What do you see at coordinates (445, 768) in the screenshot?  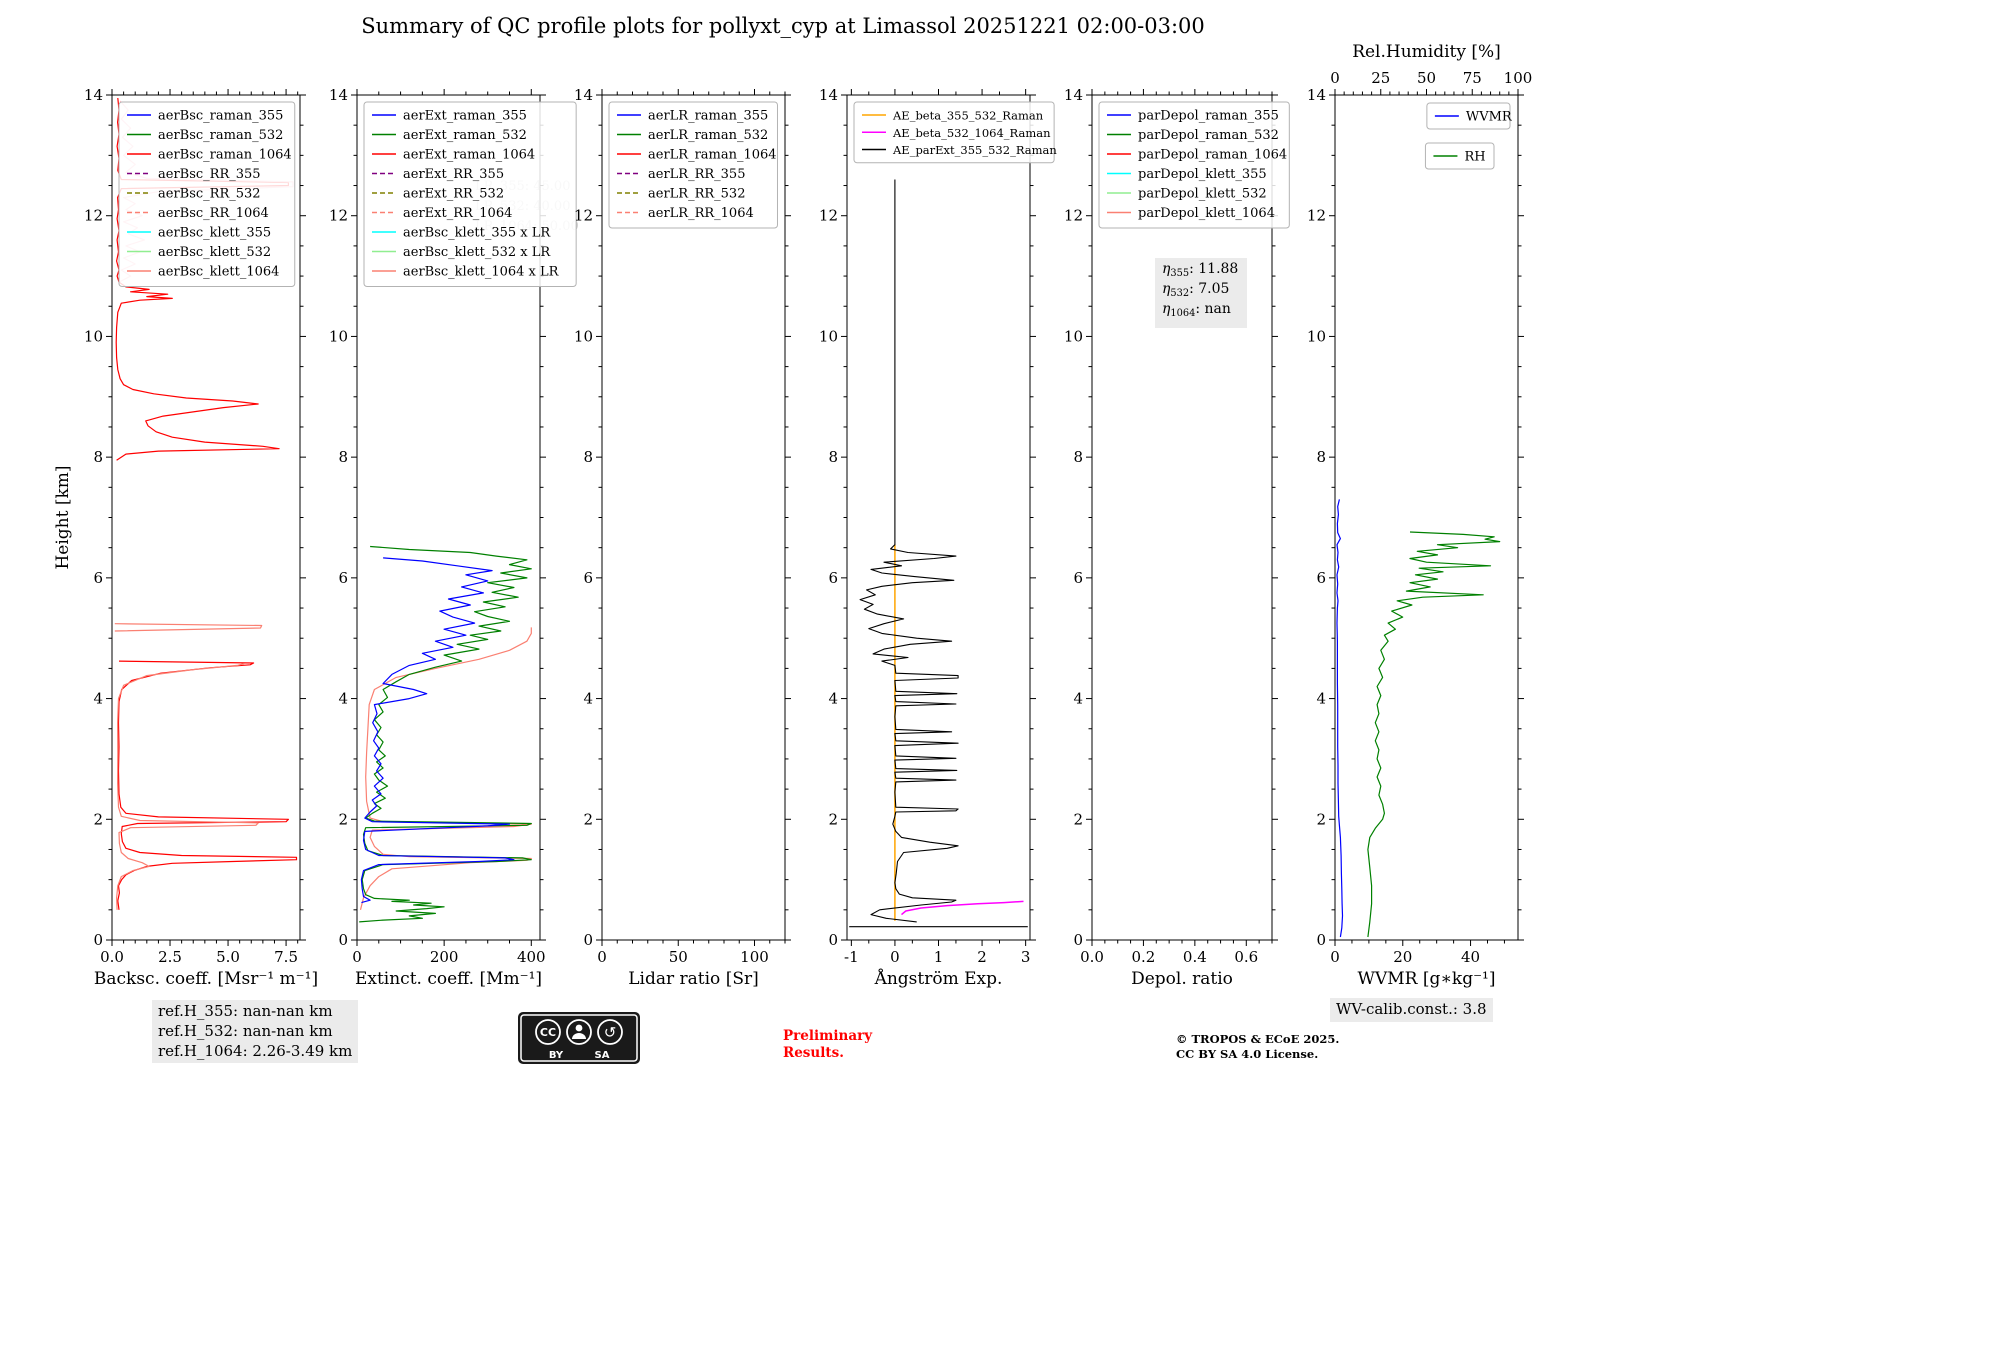 I see `series-aerBsc_klett_1064 x LR` at bounding box center [445, 768].